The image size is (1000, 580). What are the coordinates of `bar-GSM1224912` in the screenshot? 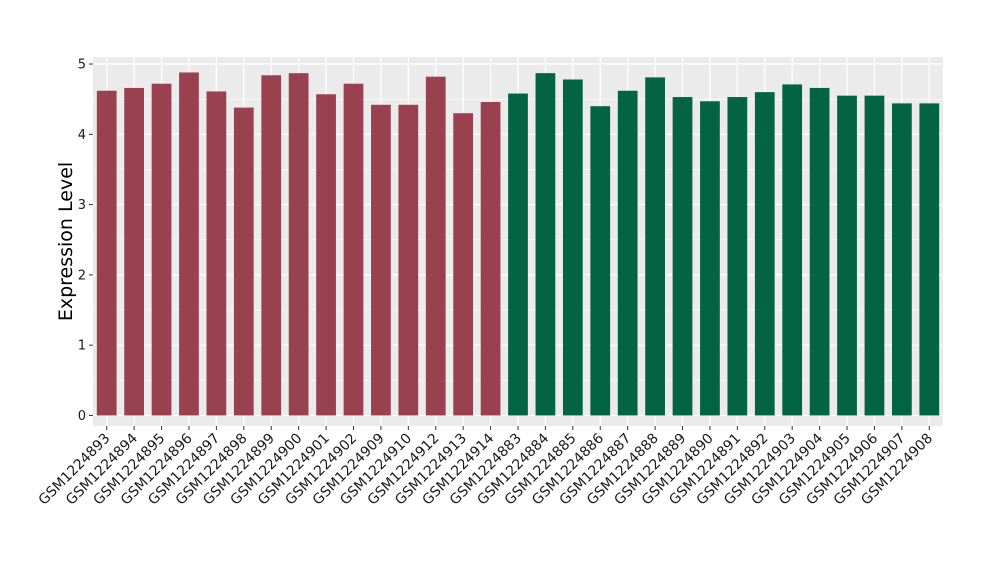 It's located at (435, 246).